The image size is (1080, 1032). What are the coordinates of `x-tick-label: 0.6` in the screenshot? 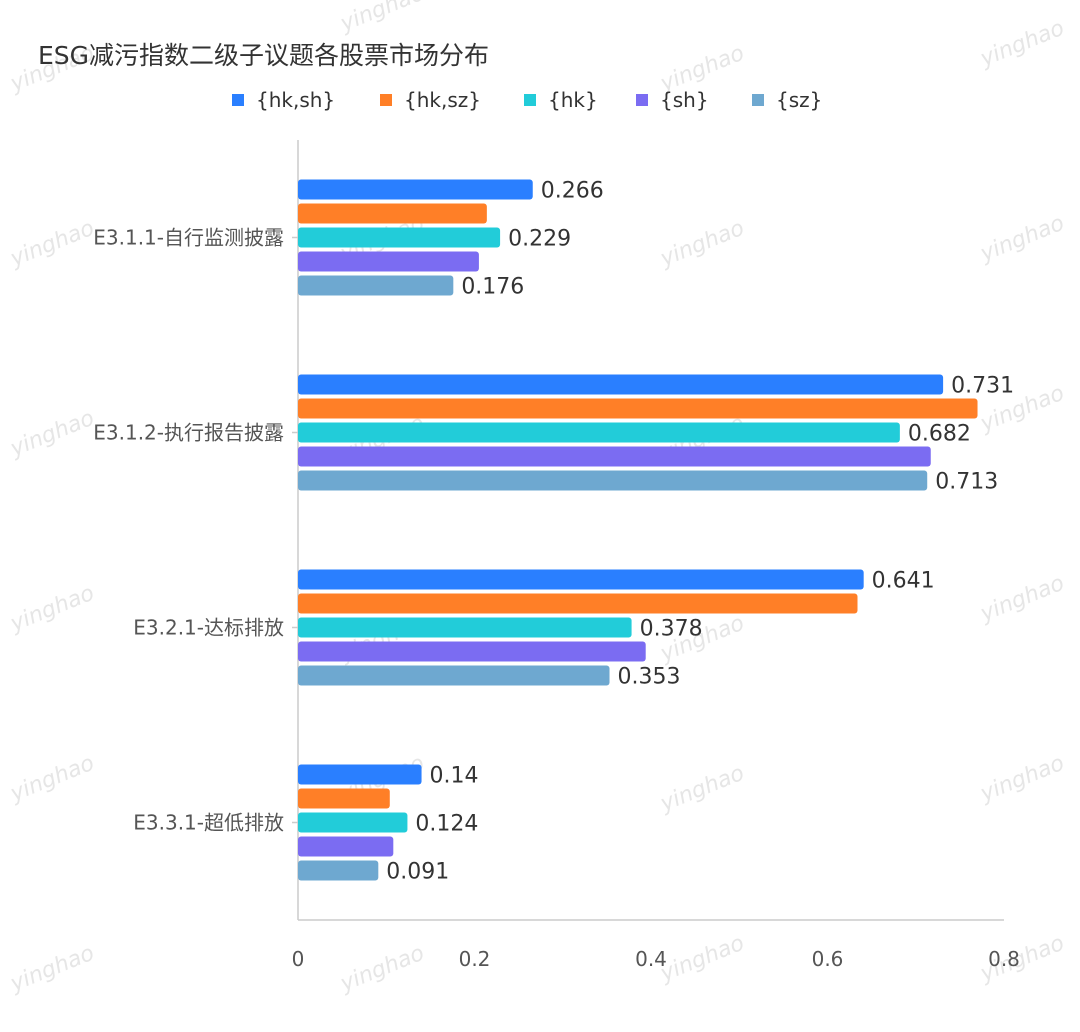 It's located at (828, 959).